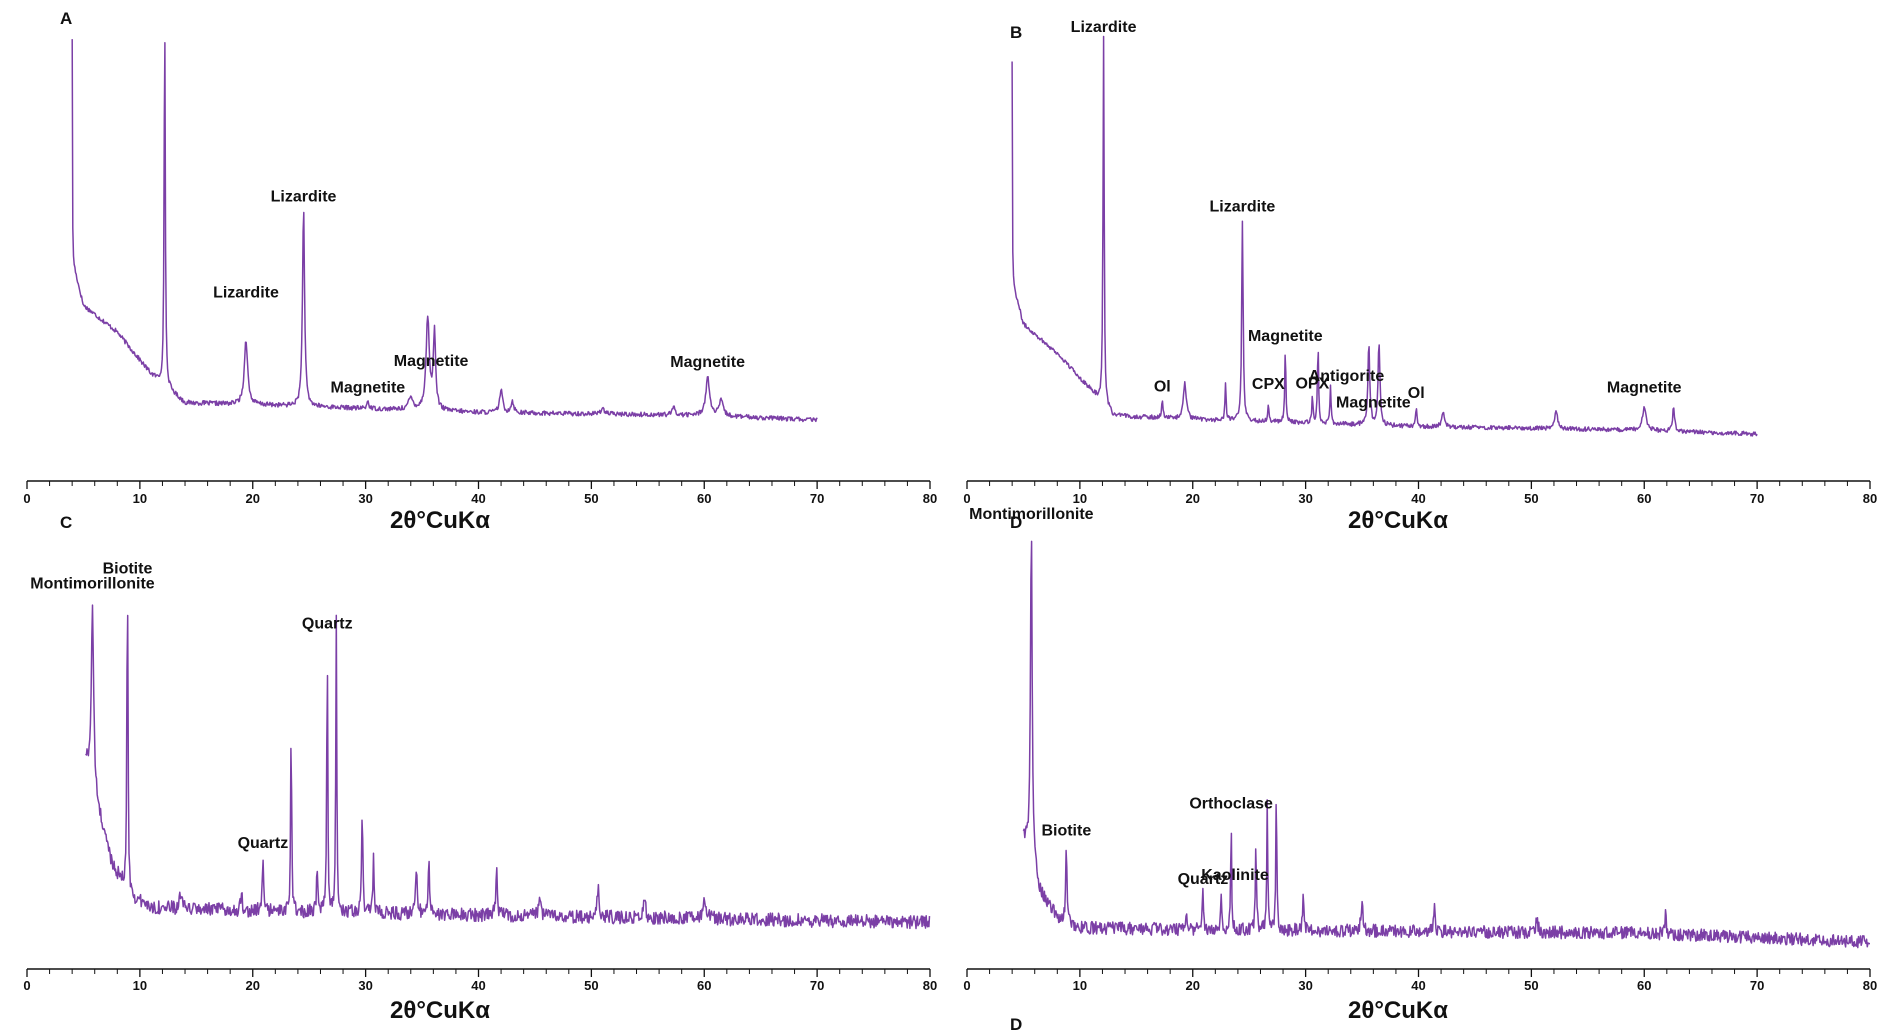 The image size is (1890, 1032). What do you see at coordinates (1312, 384) in the screenshot?
I see `peak-label: OPX` at bounding box center [1312, 384].